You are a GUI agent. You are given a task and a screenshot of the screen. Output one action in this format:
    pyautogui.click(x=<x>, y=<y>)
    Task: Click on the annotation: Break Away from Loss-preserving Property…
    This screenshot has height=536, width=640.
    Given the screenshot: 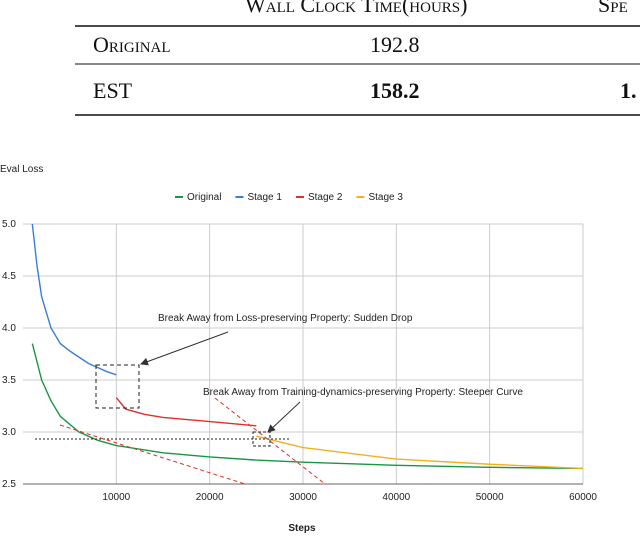 What is the action you would take?
    pyautogui.click(x=285, y=318)
    